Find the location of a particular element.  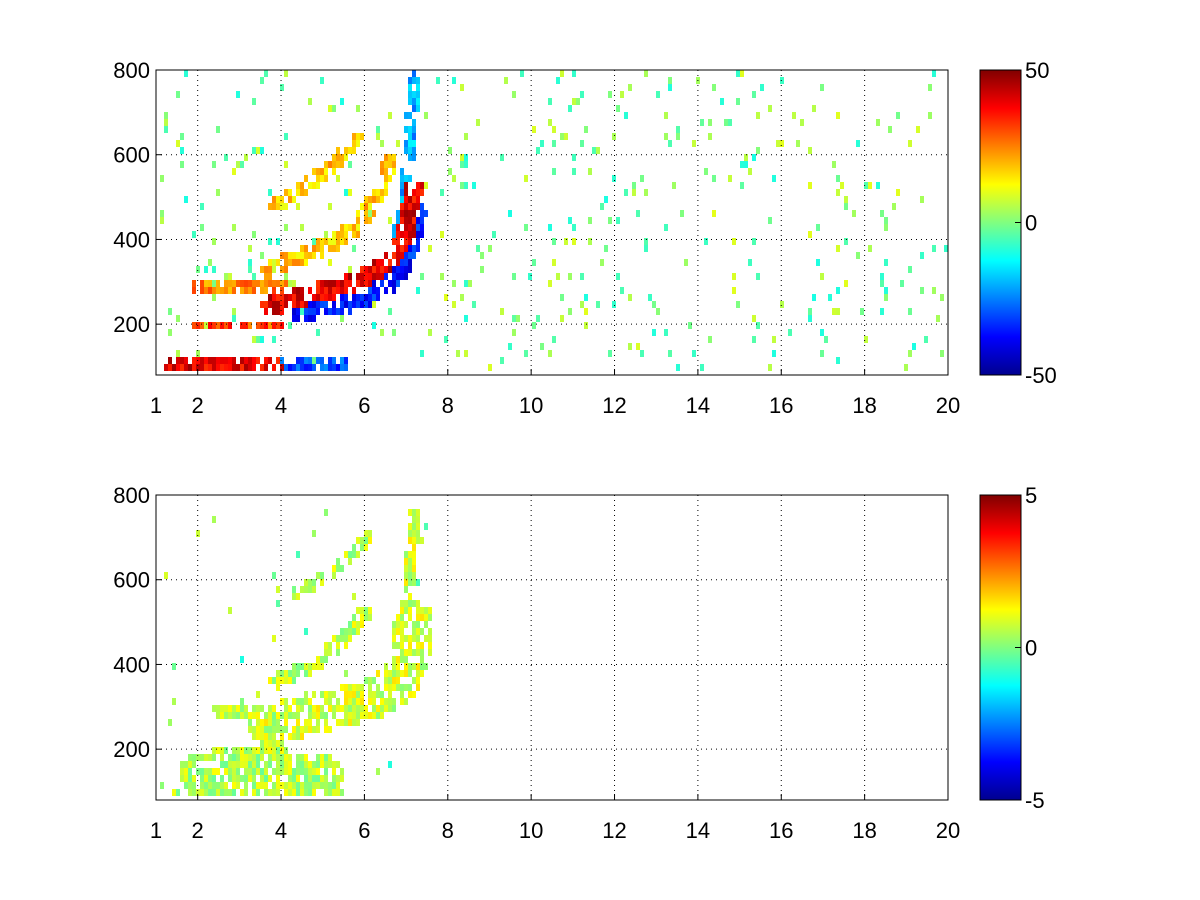

x-tick-label-top: 4 is located at coordinates (281, 405).